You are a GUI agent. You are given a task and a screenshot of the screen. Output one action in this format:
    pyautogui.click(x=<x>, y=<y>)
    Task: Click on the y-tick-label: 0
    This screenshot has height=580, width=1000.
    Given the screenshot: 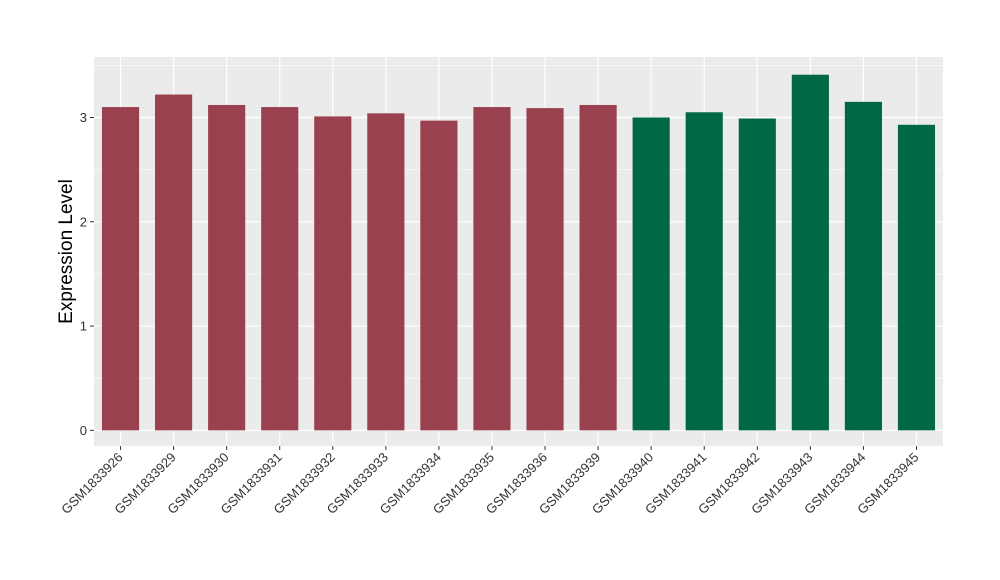 What is the action you would take?
    pyautogui.click(x=83, y=430)
    